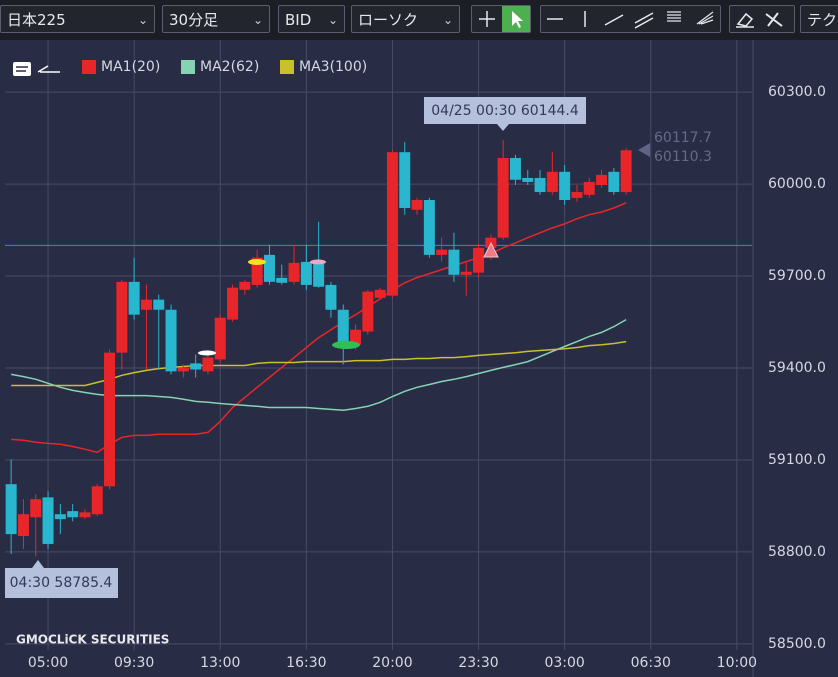 The width and height of the screenshot is (838, 677). Describe the element at coordinates (48, 663) in the screenshot. I see `x-tick-label: 05:00` at that location.